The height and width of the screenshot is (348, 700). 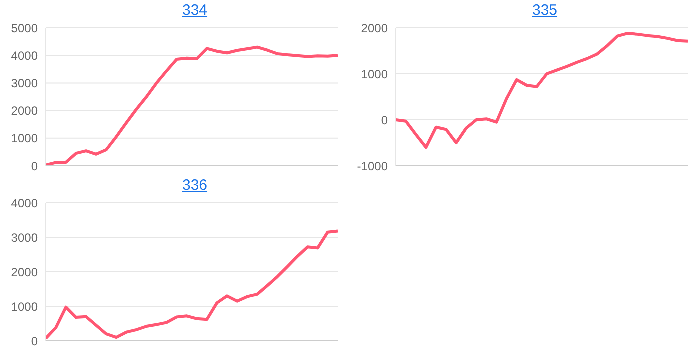 I want to click on chart-title: 334, so click(x=195, y=11).